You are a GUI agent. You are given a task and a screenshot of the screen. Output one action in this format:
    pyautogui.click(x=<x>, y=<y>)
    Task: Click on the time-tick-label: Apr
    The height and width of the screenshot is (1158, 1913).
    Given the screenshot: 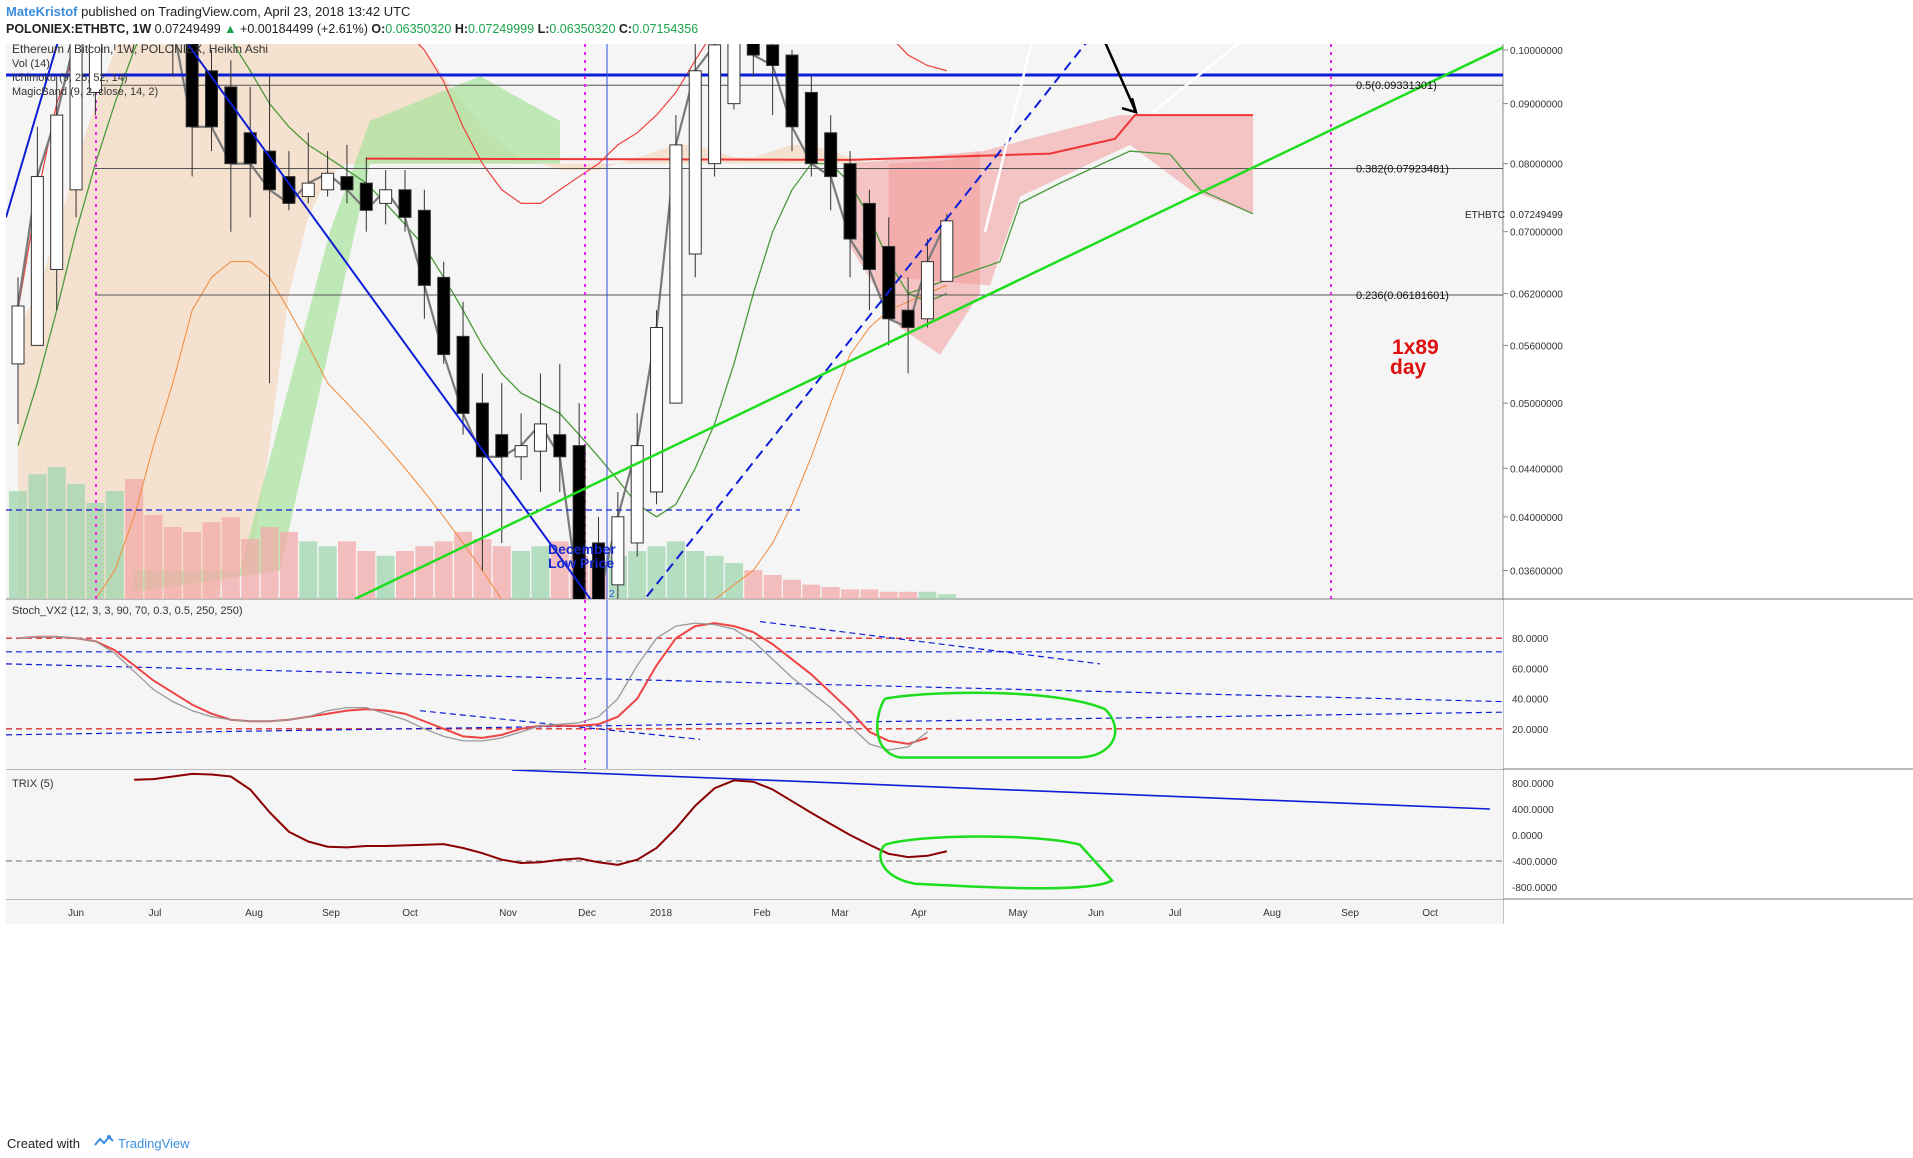 What is the action you would take?
    pyautogui.click(x=919, y=913)
    